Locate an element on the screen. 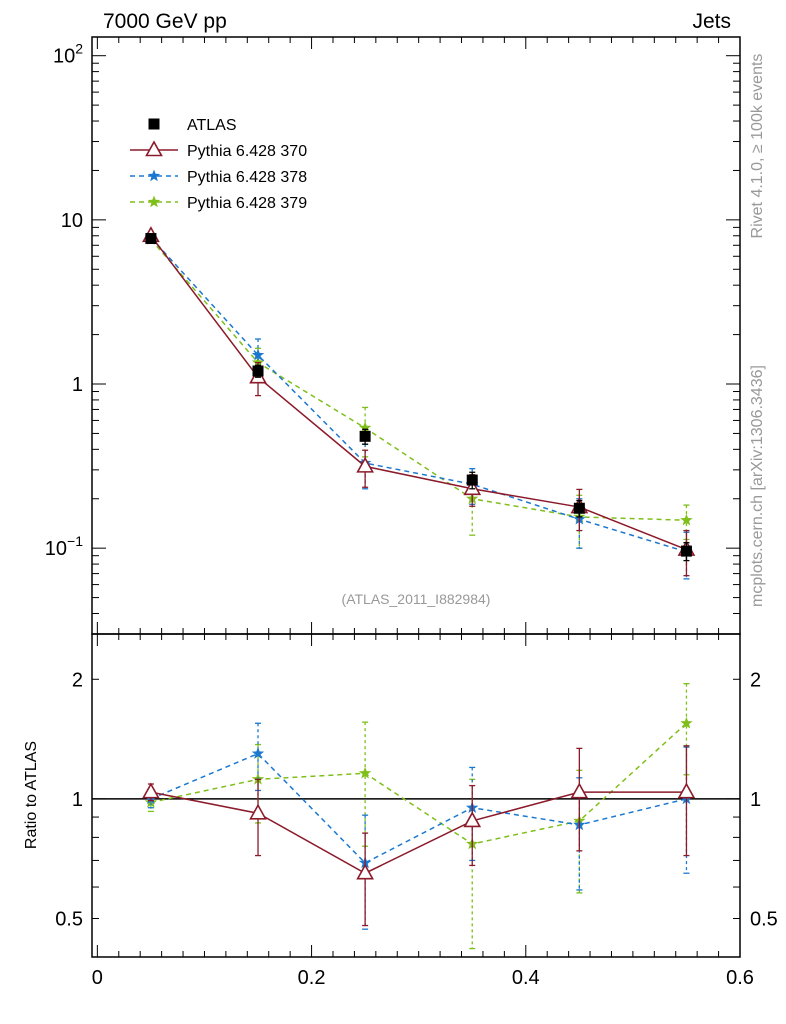  x-tick-label: 0.4 is located at coordinates (526, 978).